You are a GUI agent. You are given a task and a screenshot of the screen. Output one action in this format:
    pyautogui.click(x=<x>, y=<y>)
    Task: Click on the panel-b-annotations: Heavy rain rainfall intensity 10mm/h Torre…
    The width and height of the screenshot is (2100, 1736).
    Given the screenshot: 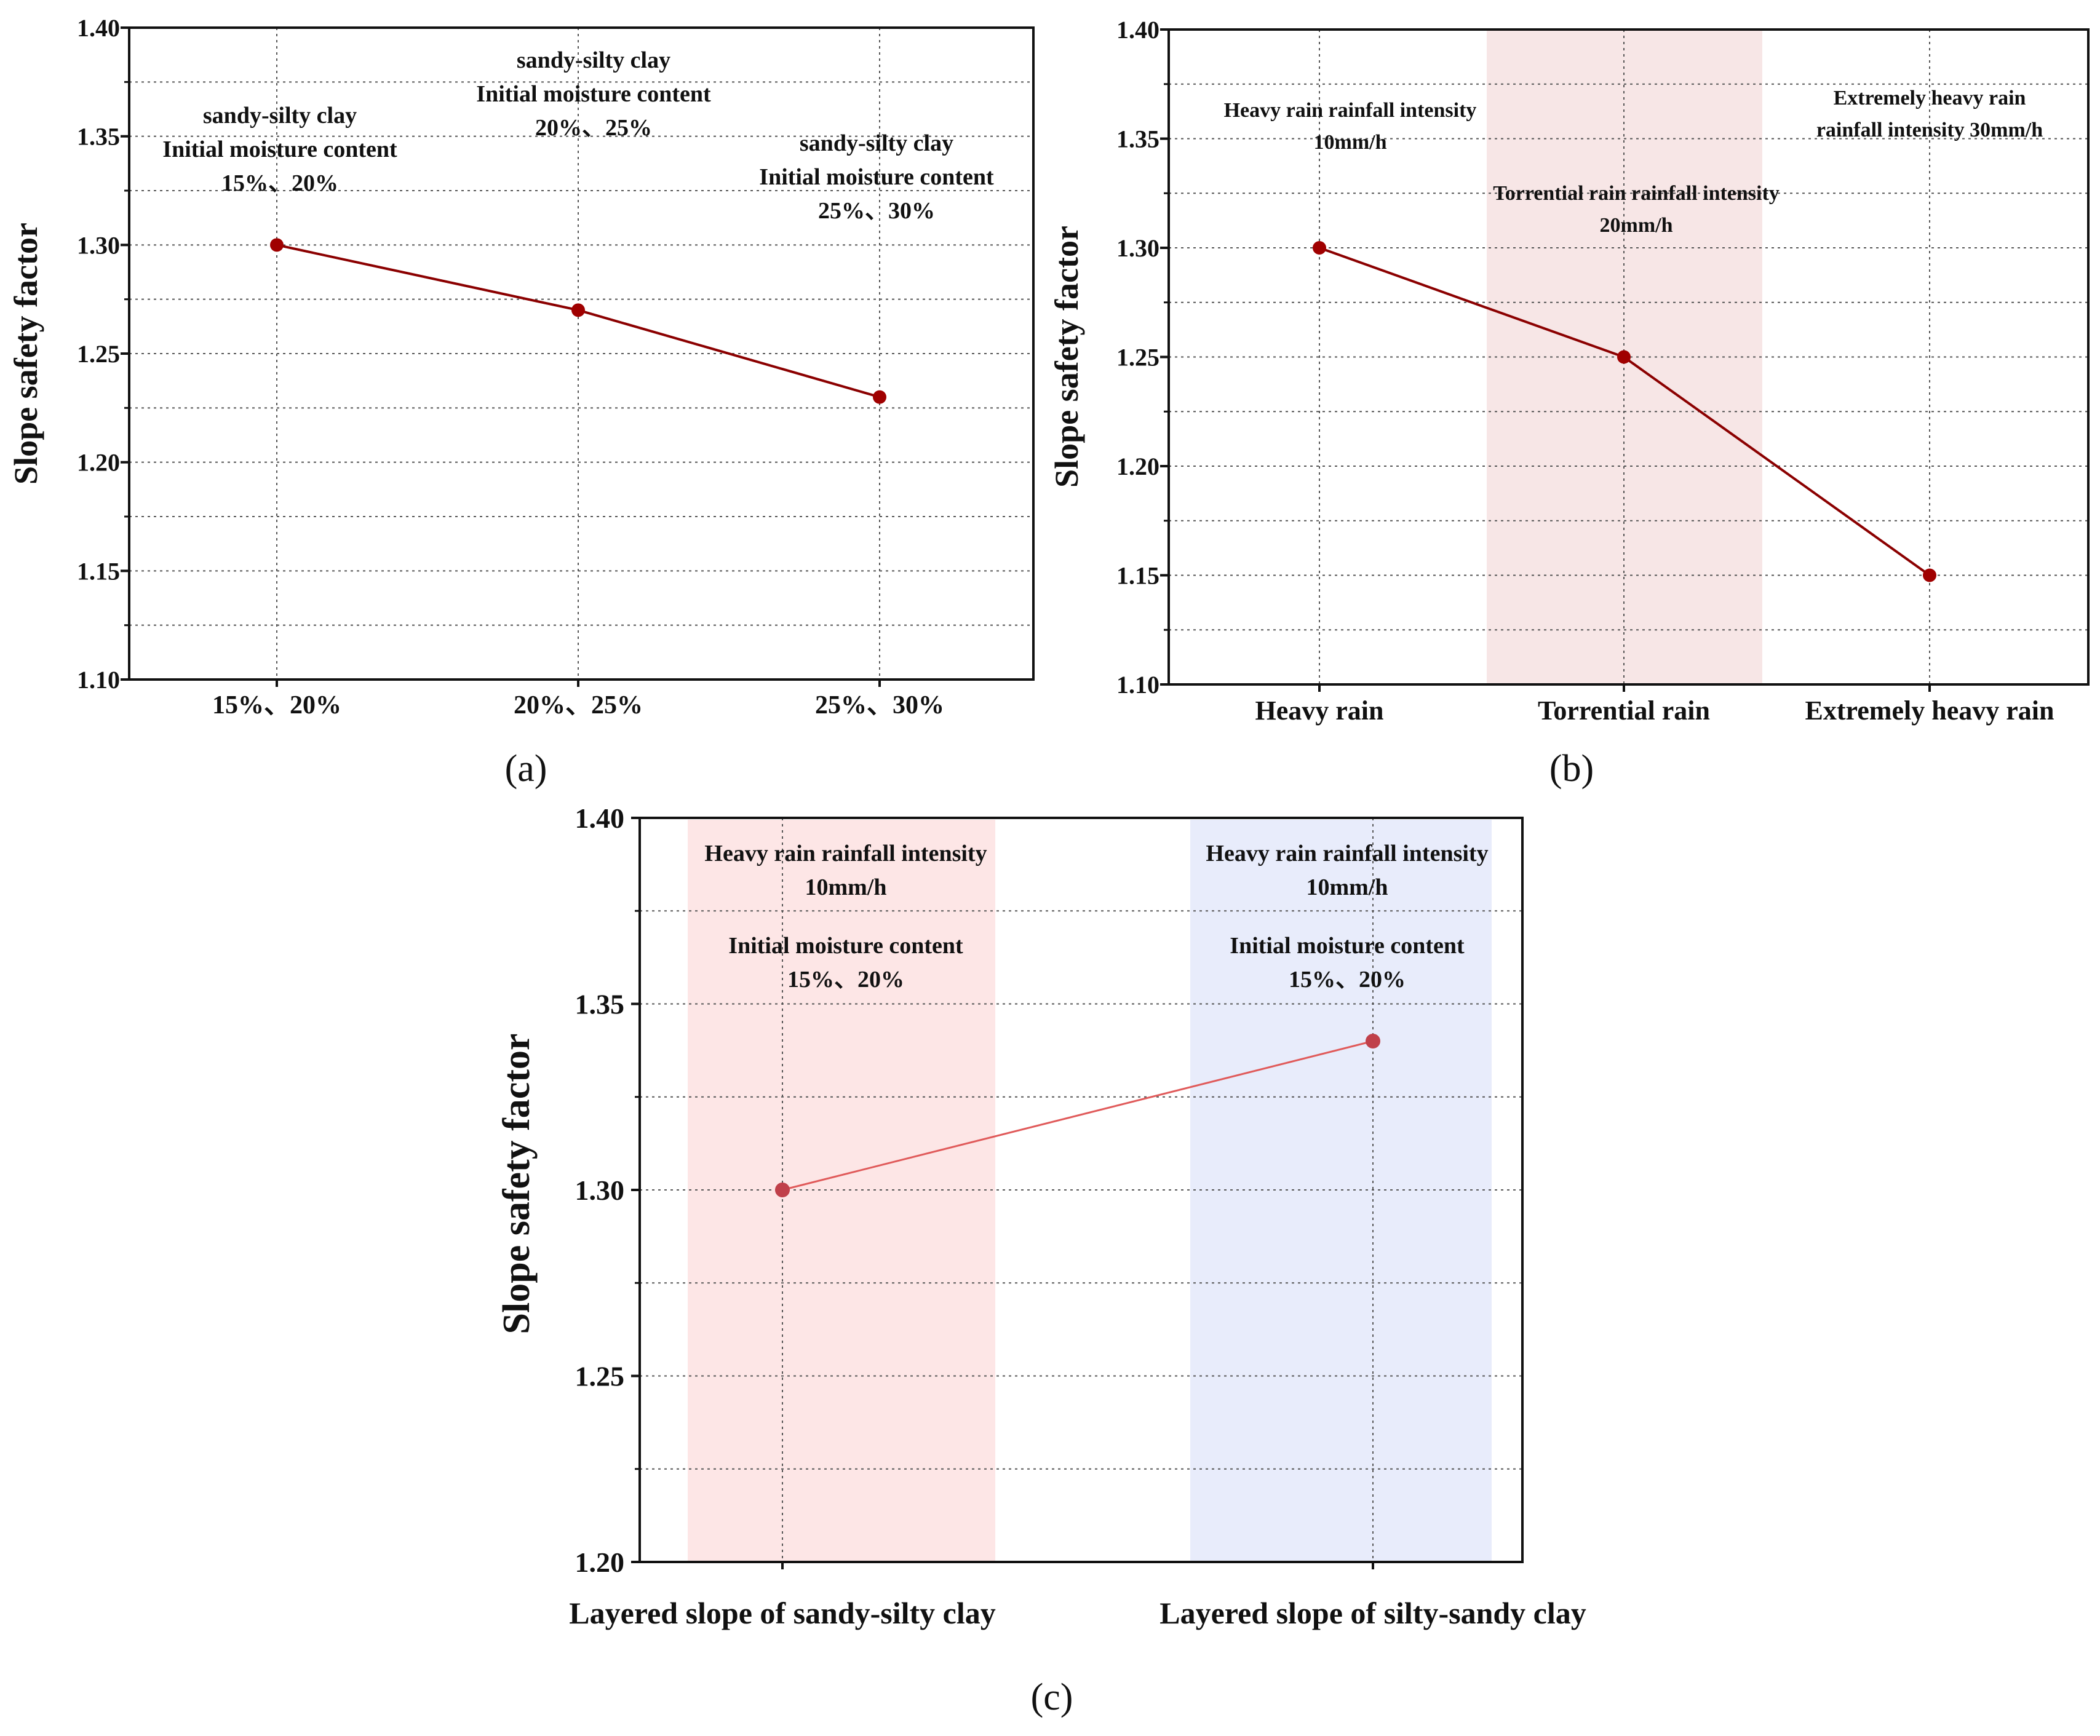 What is the action you would take?
    pyautogui.click(x=1633, y=162)
    